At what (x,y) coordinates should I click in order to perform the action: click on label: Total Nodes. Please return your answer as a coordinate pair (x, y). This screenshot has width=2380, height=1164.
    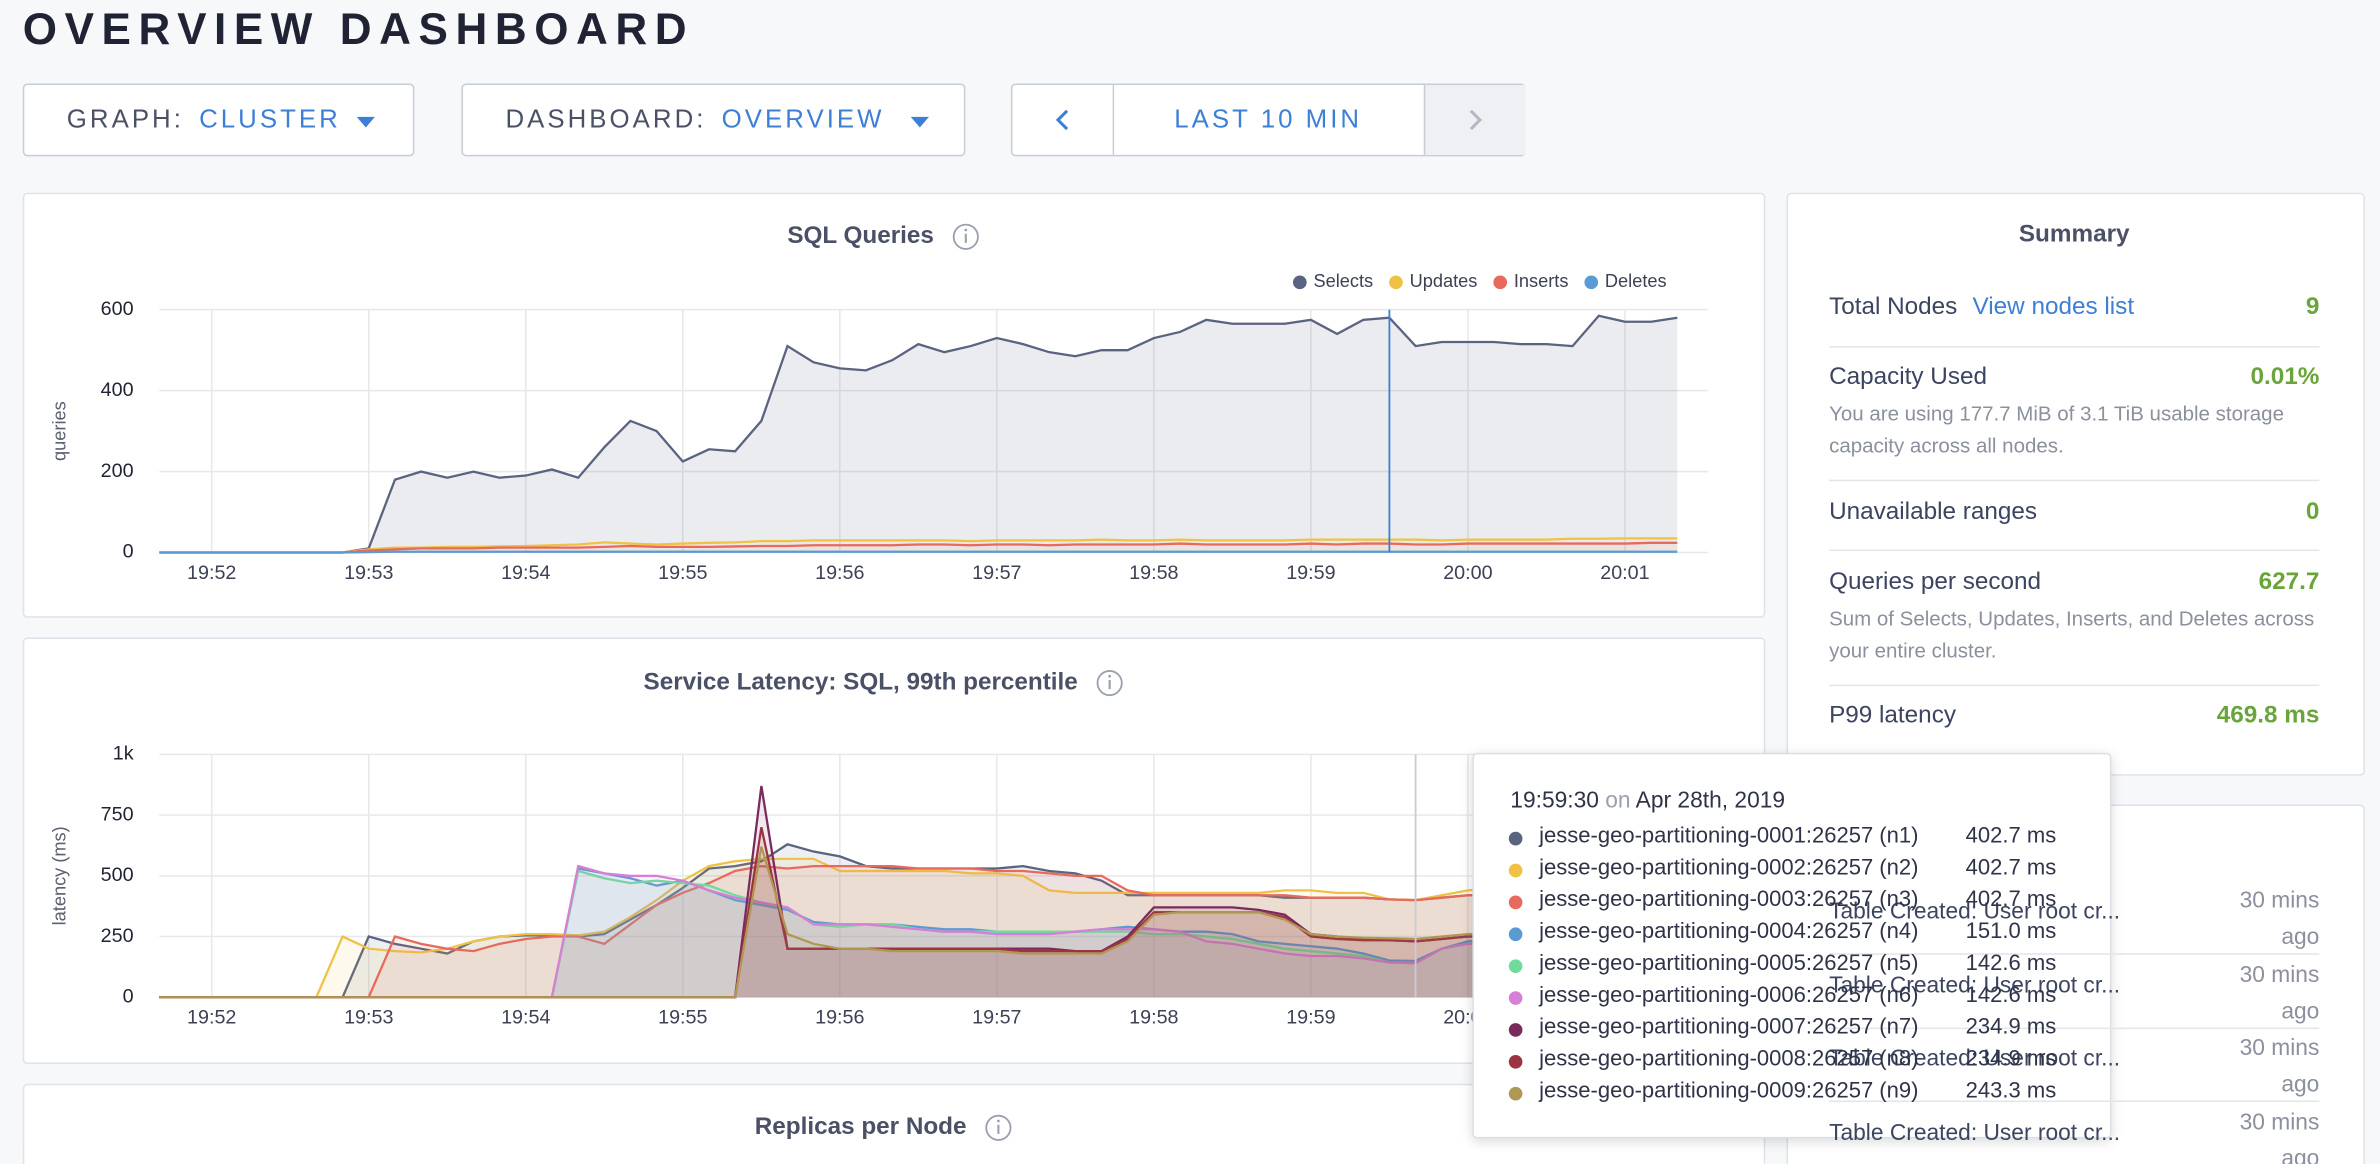
    Looking at the image, I should click on (1893, 307).